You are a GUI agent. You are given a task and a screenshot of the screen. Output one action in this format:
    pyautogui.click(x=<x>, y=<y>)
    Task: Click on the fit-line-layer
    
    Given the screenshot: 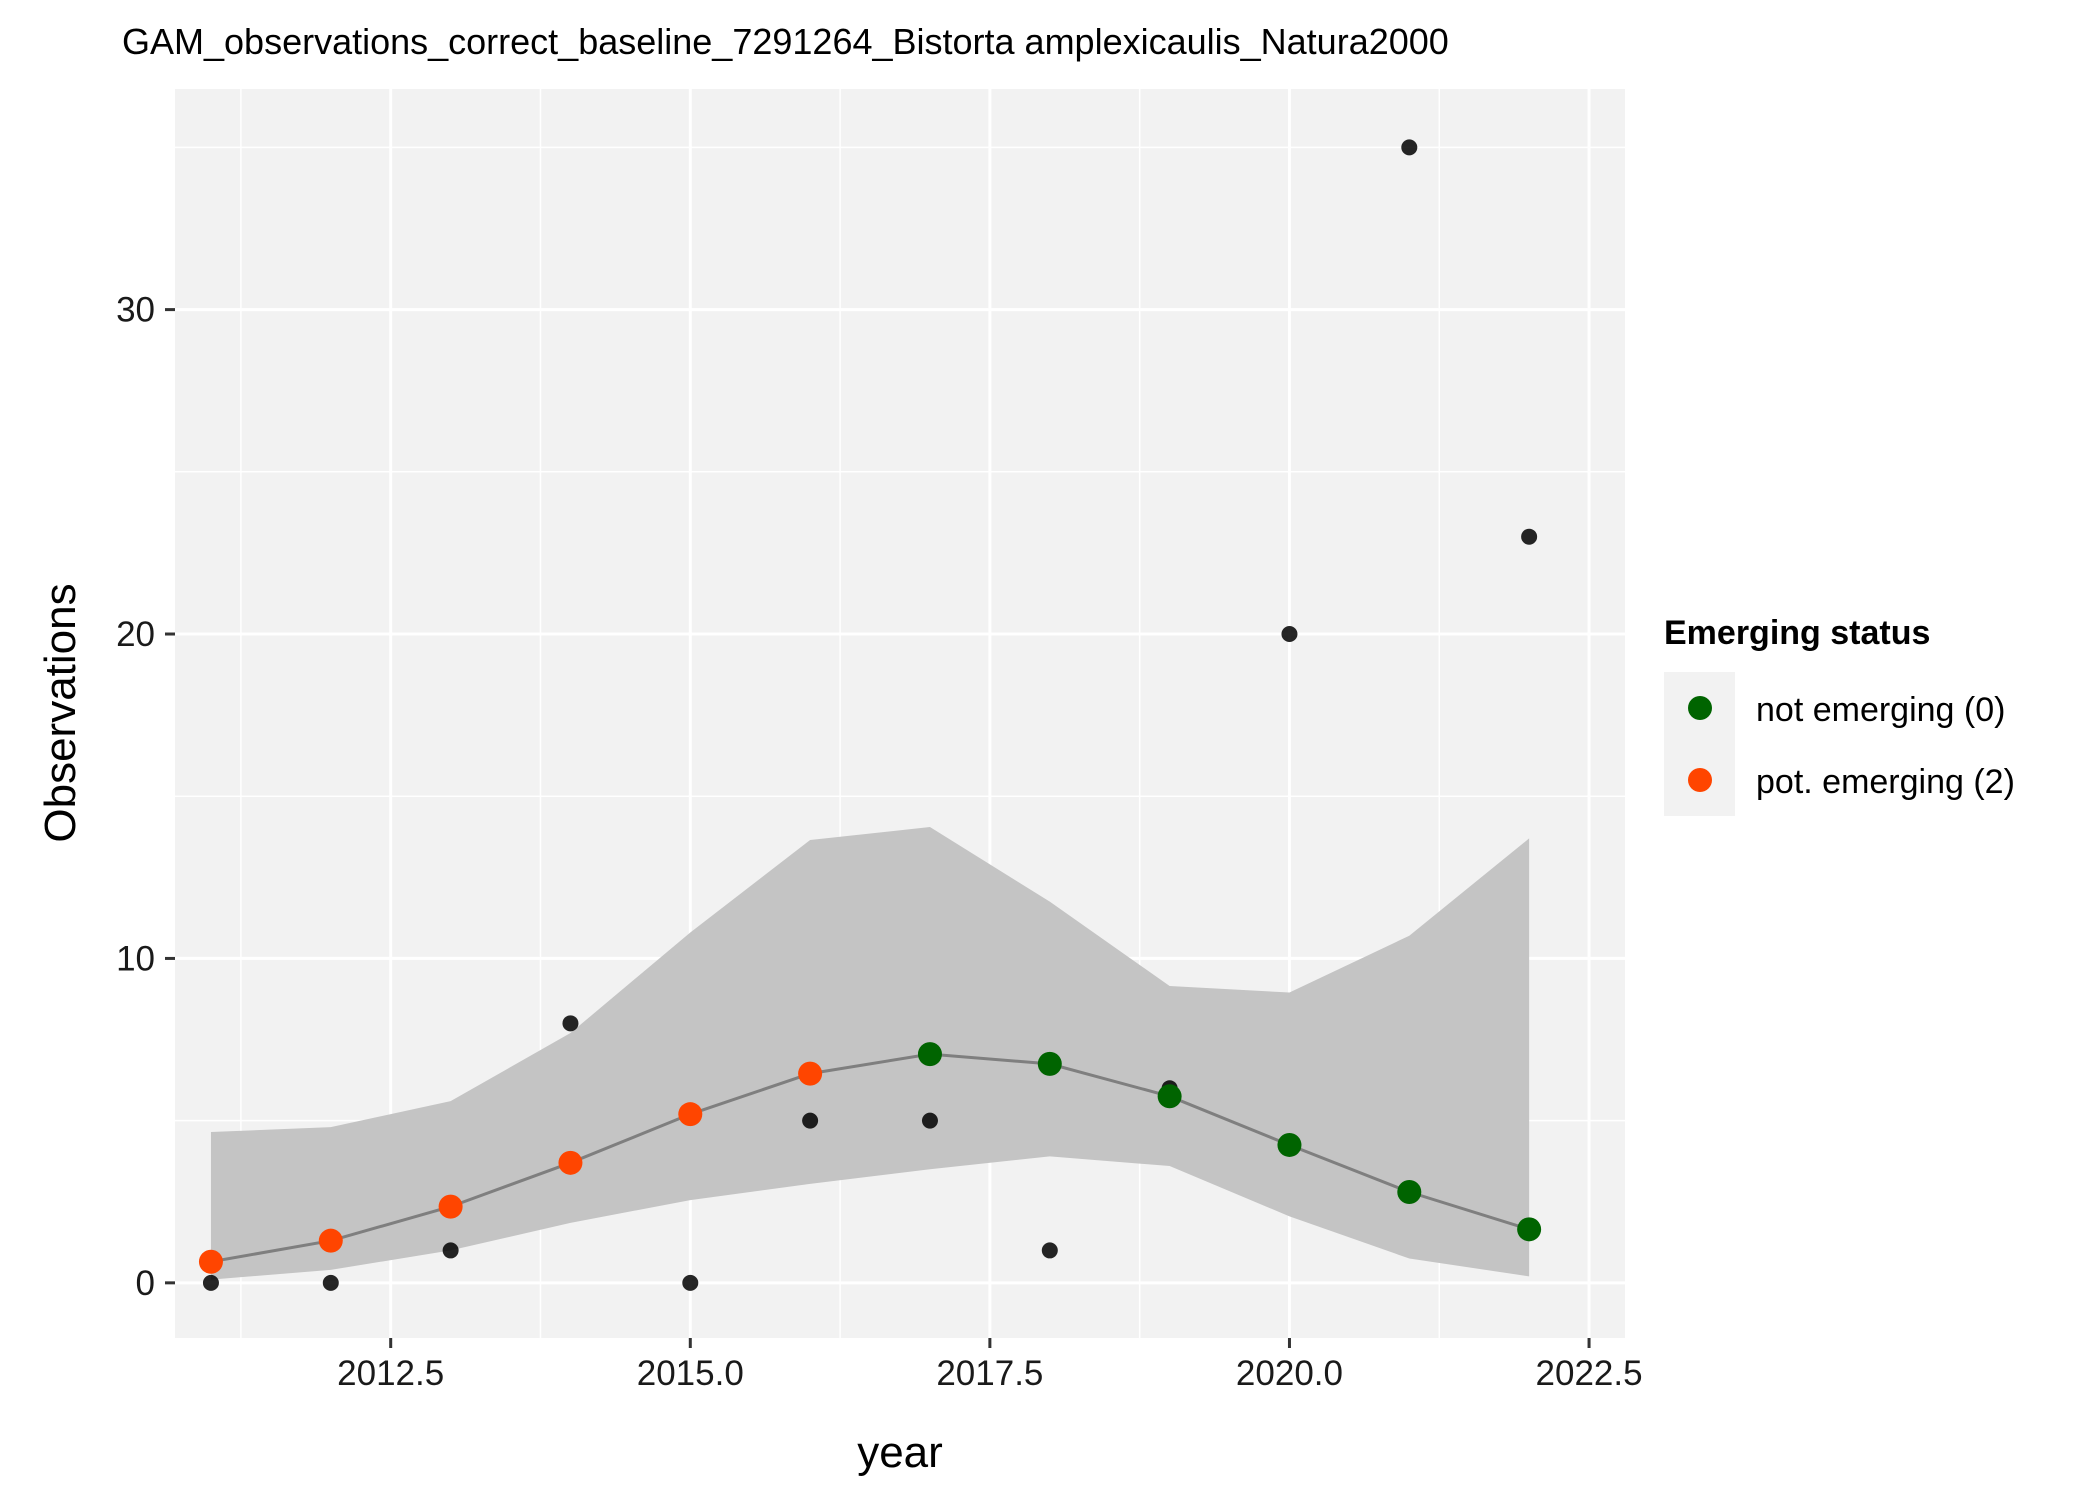 What is the action you would take?
    pyautogui.click(x=870, y=1158)
    